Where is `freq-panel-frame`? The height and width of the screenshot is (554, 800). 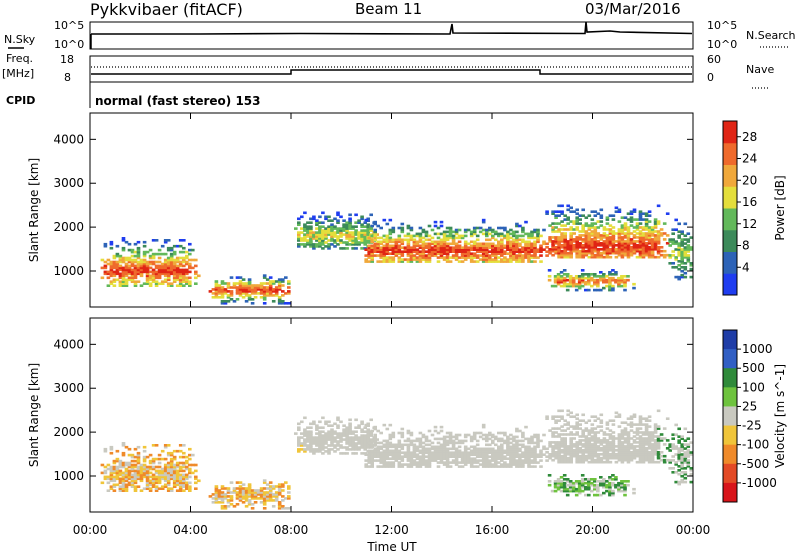 freq-panel-frame is located at coordinates (391, 69).